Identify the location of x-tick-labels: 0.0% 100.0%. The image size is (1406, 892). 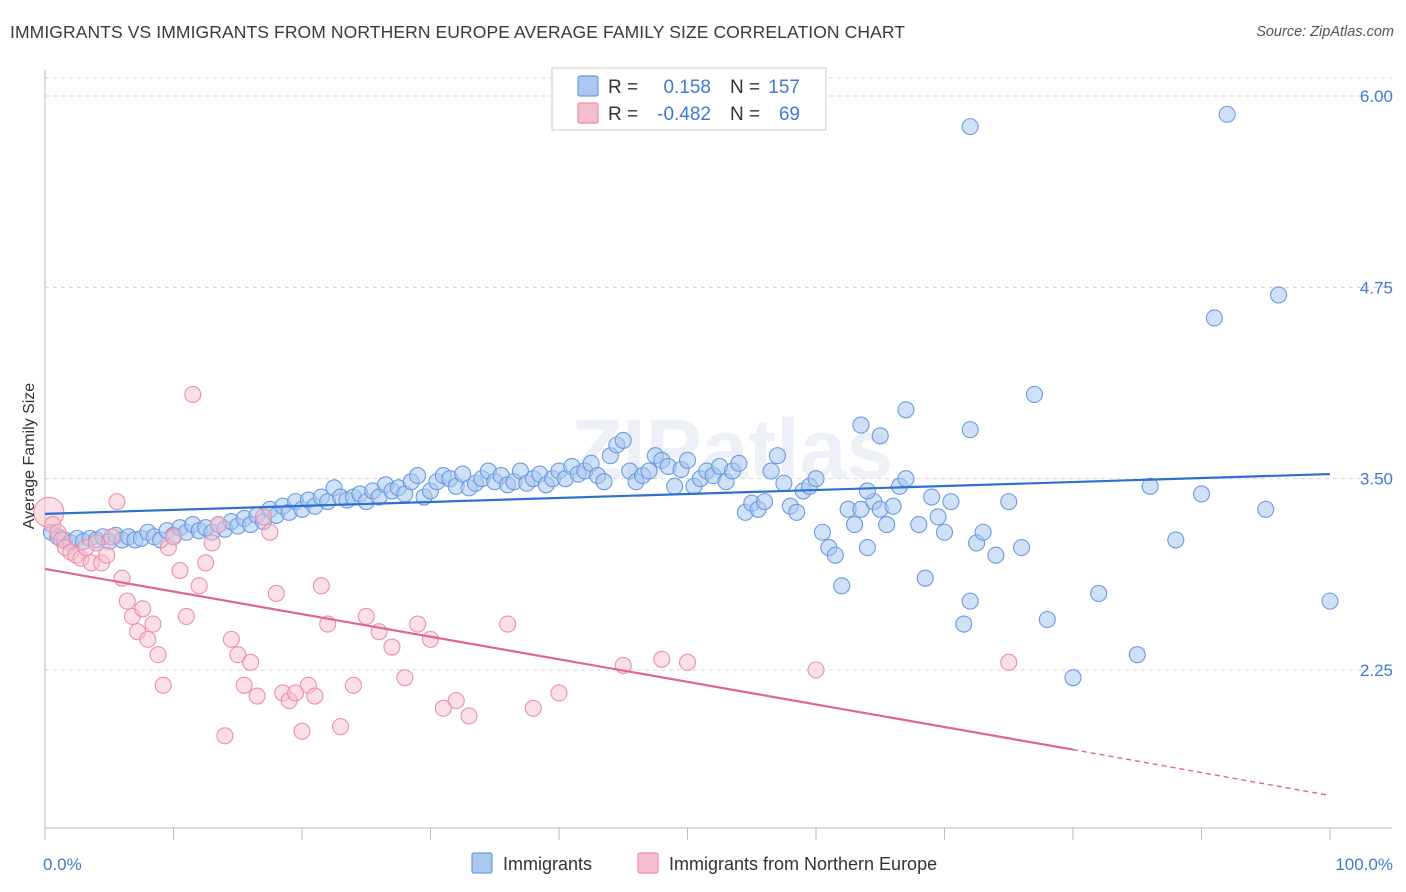
(718, 864).